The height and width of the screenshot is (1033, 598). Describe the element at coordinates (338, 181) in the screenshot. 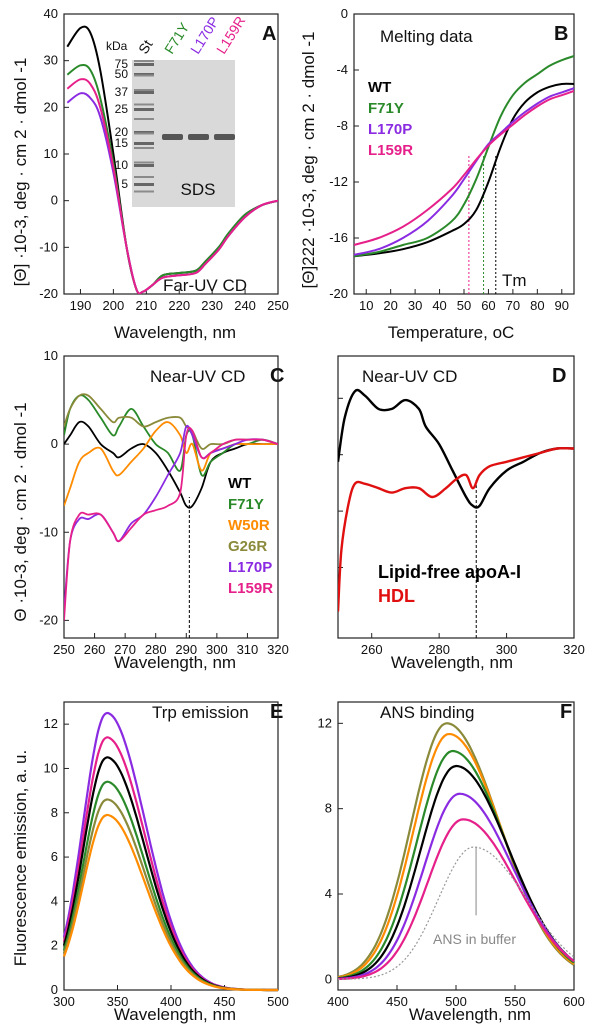

I see `panel-b-ytick-label-2: -12` at that location.